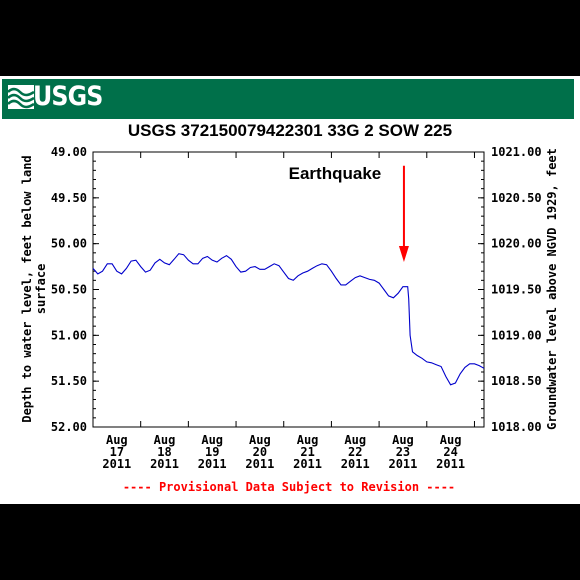 The image size is (580, 580). What do you see at coordinates (21, 97) in the screenshot?
I see `usgs-wave-logo-icon` at bounding box center [21, 97].